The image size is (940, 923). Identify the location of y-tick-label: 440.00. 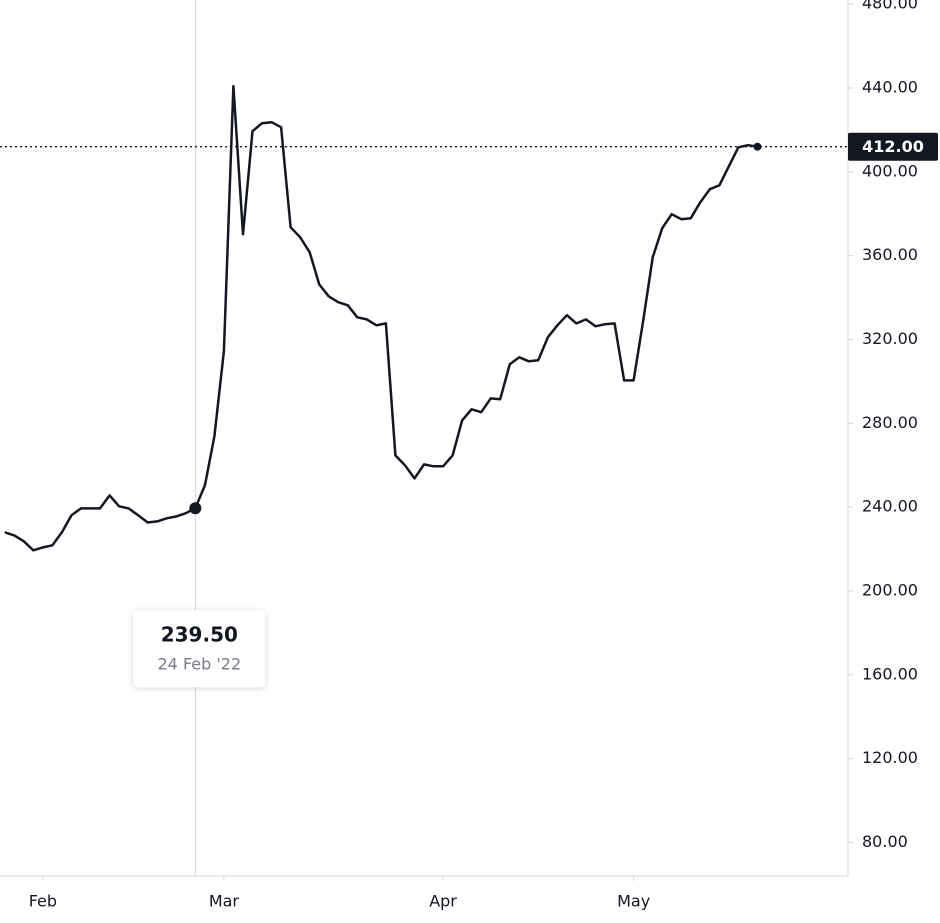
(890, 87).